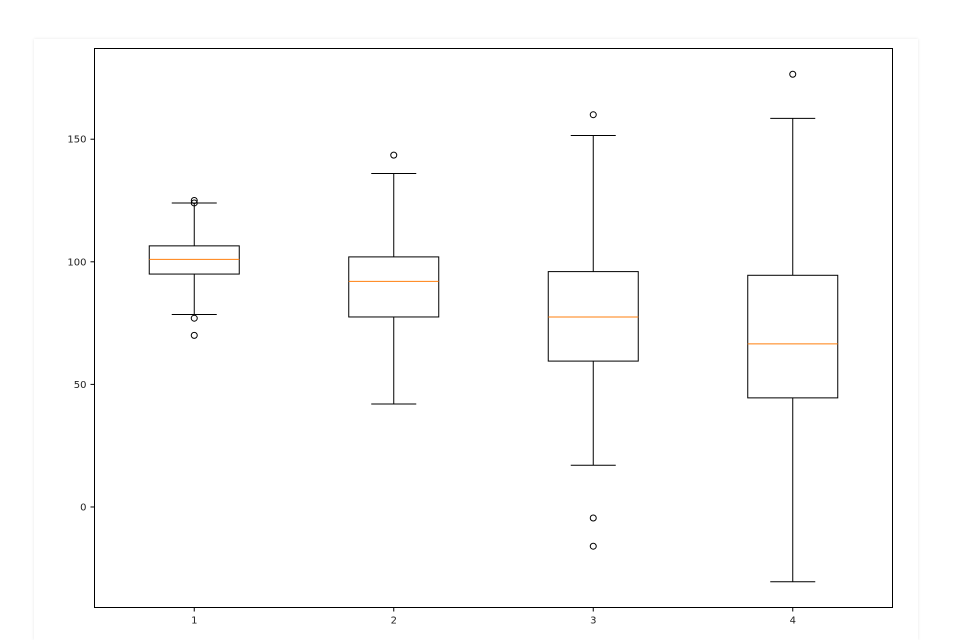 This screenshot has width=980, height=640. I want to click on y-tick-label: 50, so click(80, 385).